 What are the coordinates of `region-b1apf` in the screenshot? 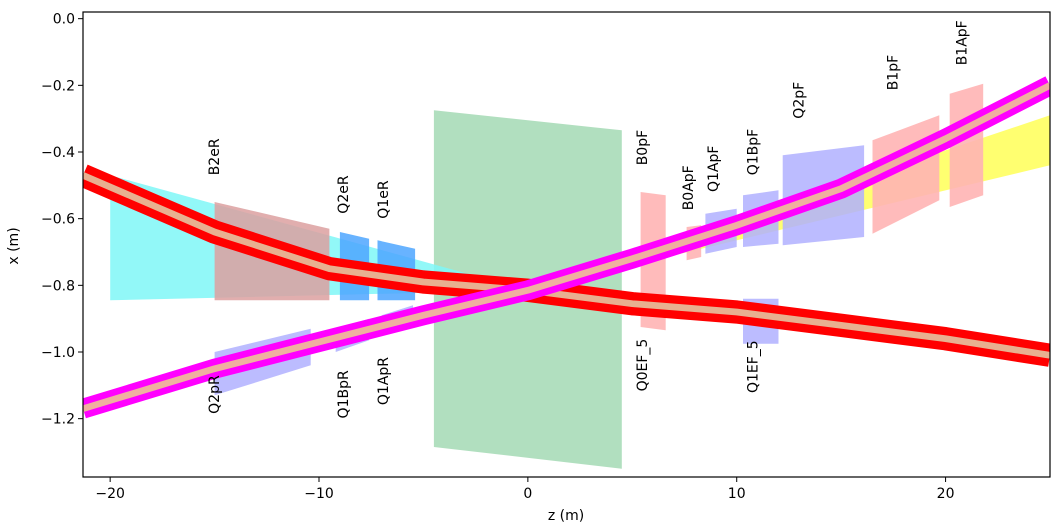 It's located at (966, 145).